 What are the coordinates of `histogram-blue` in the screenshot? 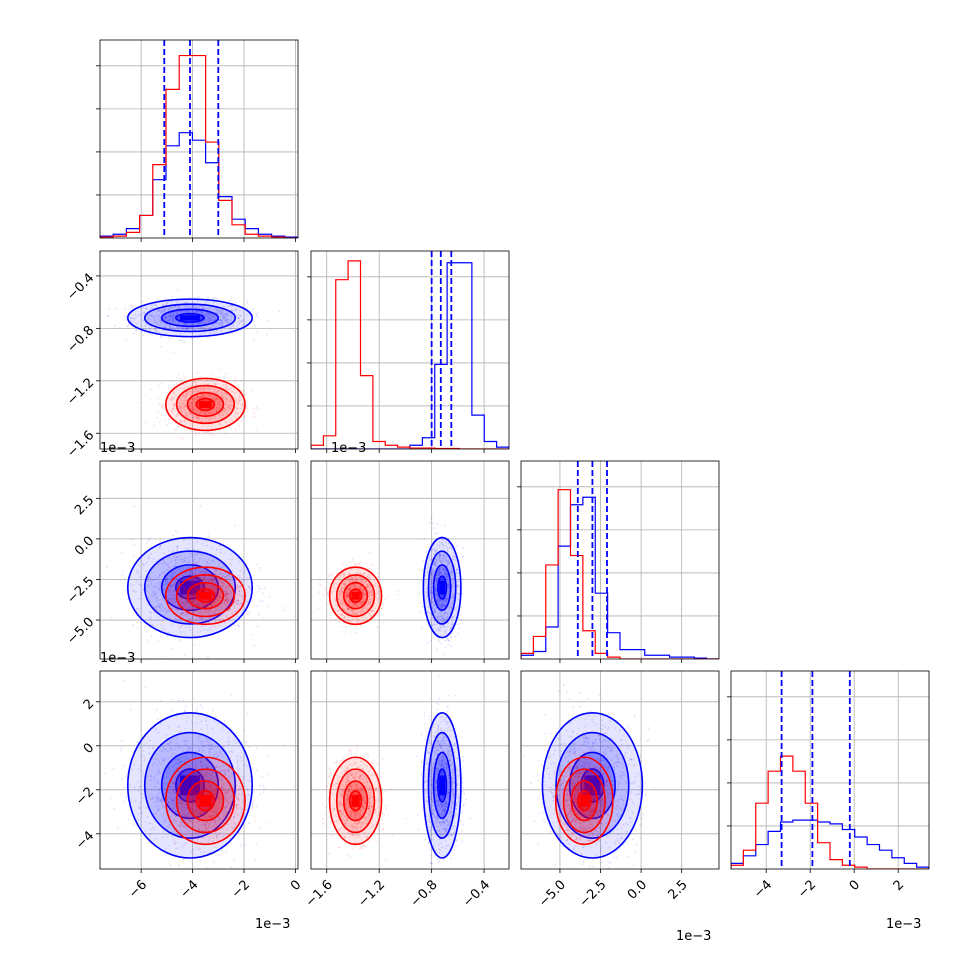 It's located at (410, 355).